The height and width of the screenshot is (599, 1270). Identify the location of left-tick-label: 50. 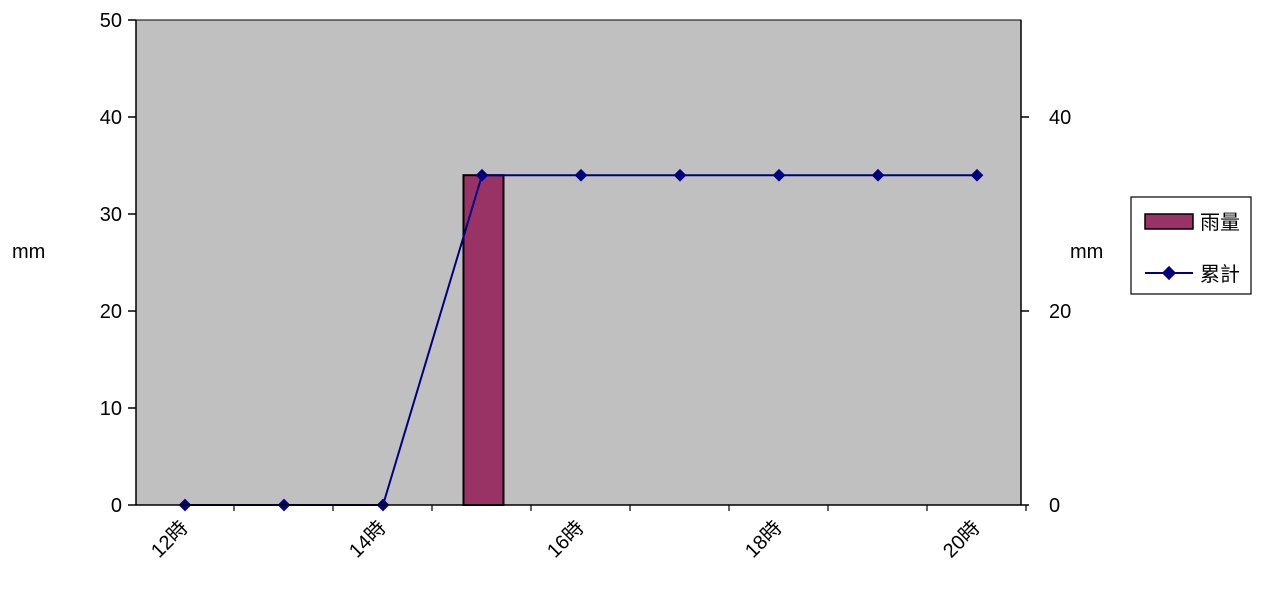
(111, 21).